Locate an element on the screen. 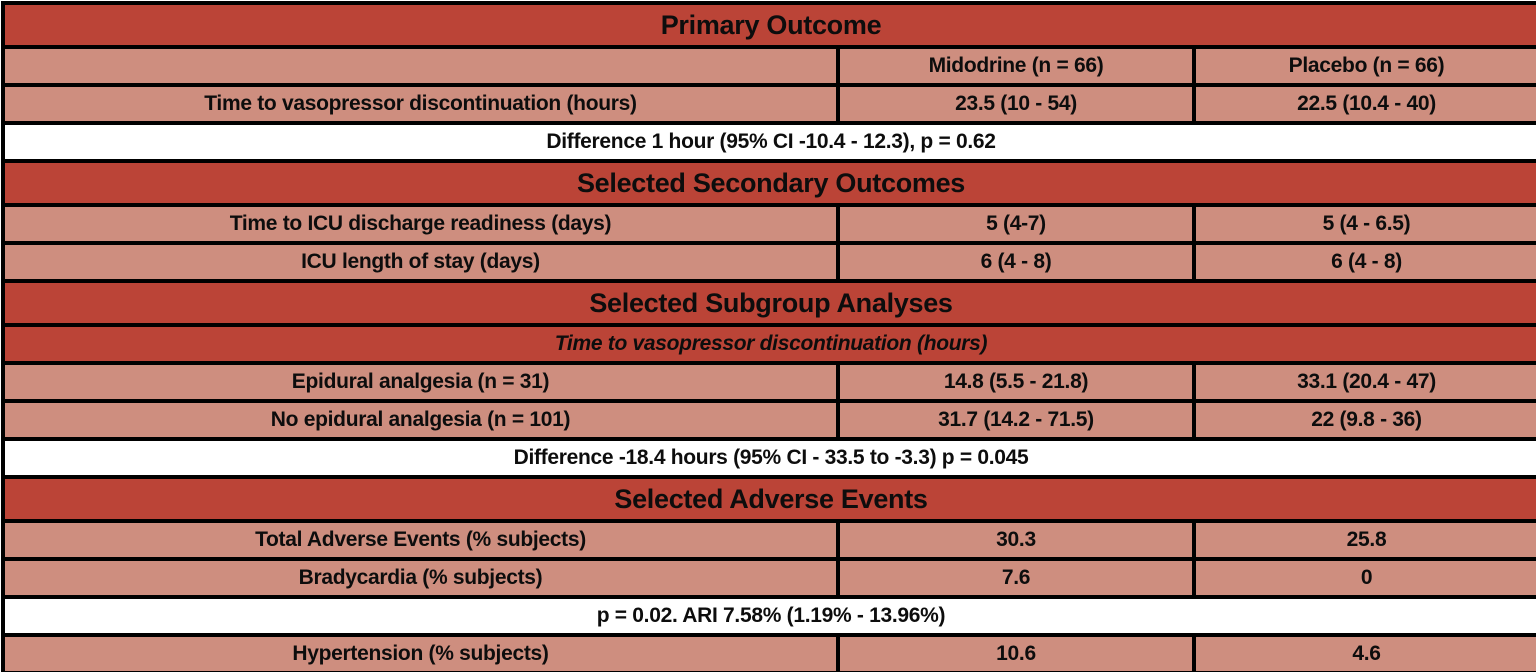 This screenshot has width=1536, height=672. outcome-label-cell: Time to ICU discharge readiness (days) is located at coordinates (420, 224).